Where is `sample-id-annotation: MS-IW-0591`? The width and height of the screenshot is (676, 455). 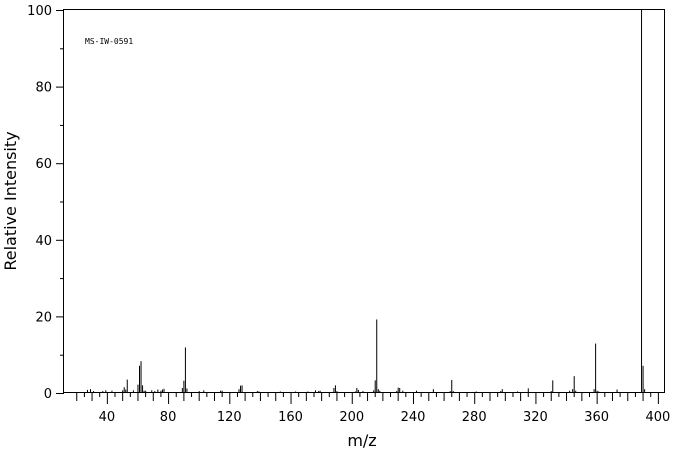 sample-id-annotation: MS-IW-0591 is located at coordinates (109, 41).